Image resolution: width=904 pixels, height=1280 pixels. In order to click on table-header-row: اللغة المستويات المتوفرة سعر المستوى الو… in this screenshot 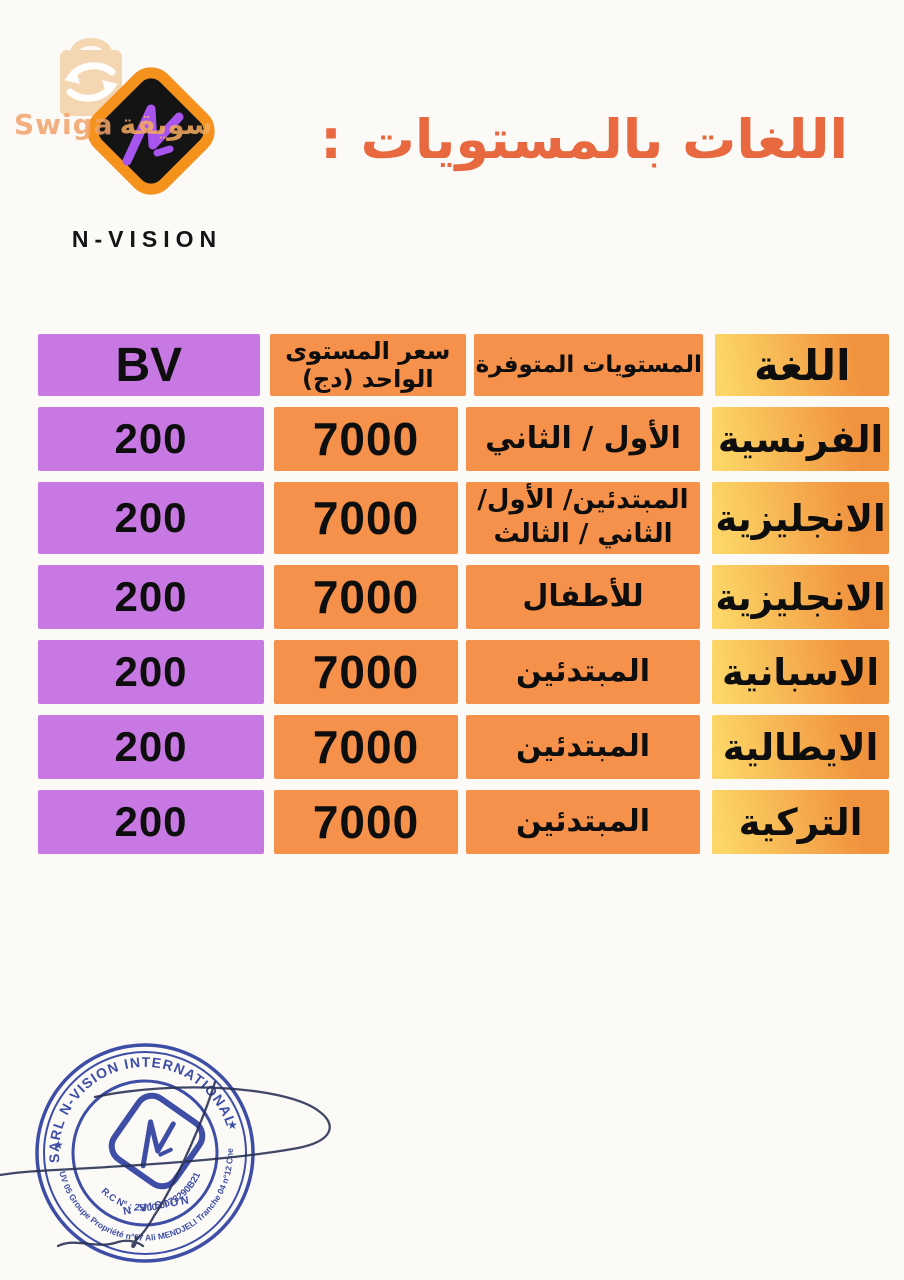, I will do `click(463, 365)`.